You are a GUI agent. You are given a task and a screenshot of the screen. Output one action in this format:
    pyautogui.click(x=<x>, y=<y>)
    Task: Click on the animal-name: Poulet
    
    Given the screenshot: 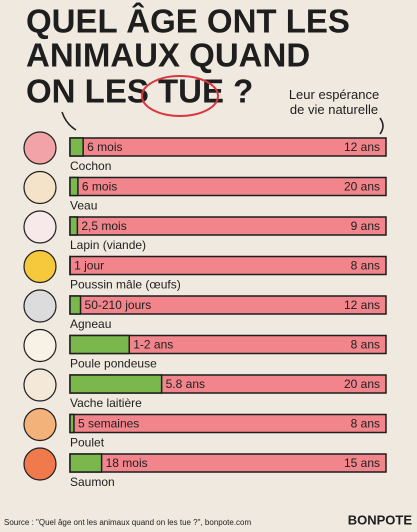 What is the action you would take?
    pyautogui.click(x=87, y=443)
    